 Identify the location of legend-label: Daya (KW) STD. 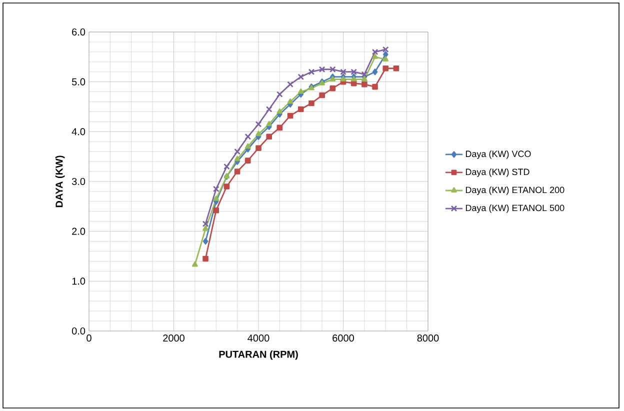
(498, 172).